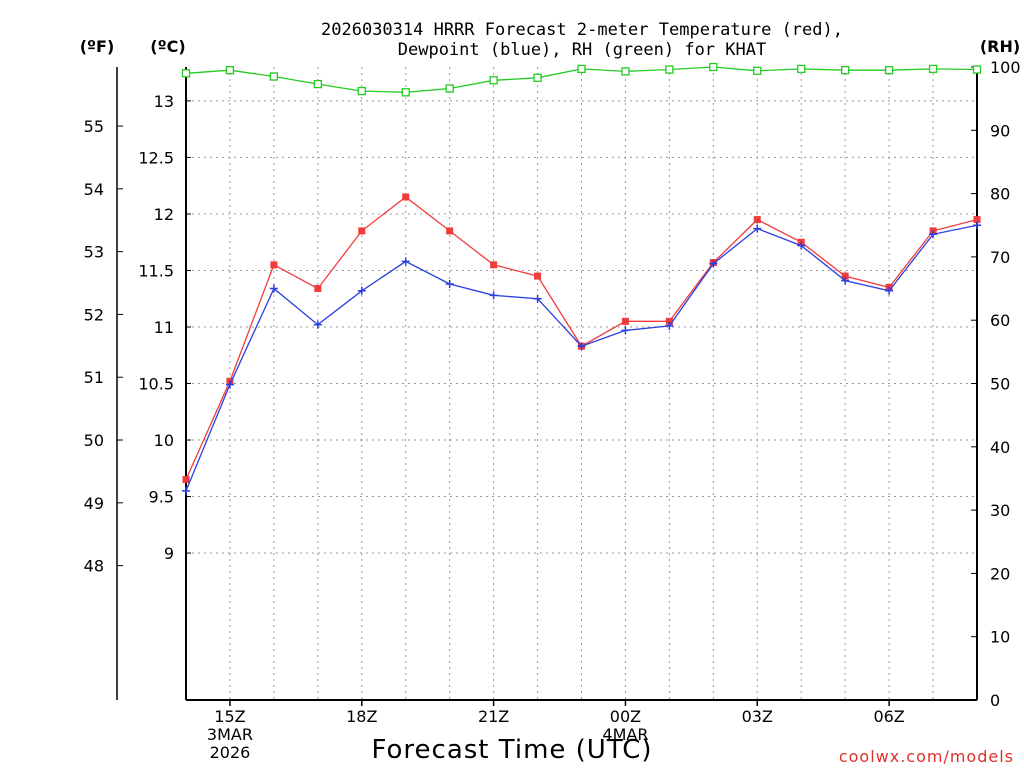 Image resolution: width=1024 pixels, height=772 pixels. What do you see at coordinates (511, 750) in the screenshot?
I see `x-axis-label: Forecast Time (UTC)` at bounding box center [511, 750].